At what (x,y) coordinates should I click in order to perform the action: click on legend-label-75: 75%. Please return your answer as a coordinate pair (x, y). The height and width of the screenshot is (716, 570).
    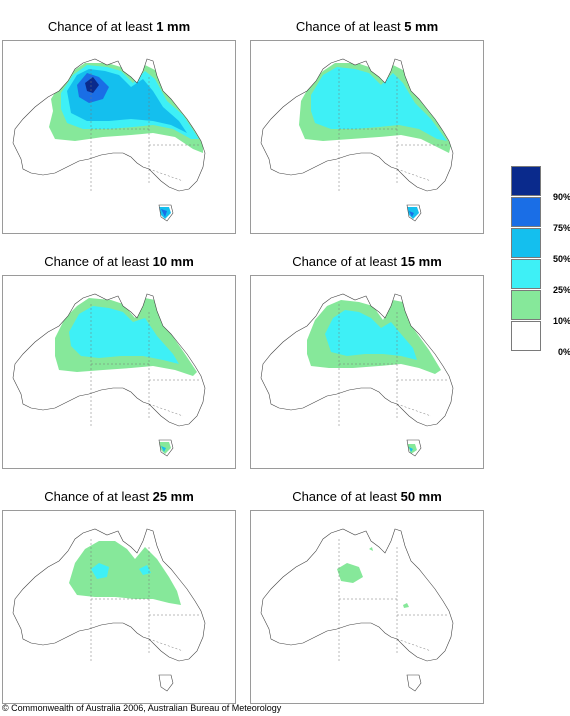
    Looking at the image, I should click on (561, 228).